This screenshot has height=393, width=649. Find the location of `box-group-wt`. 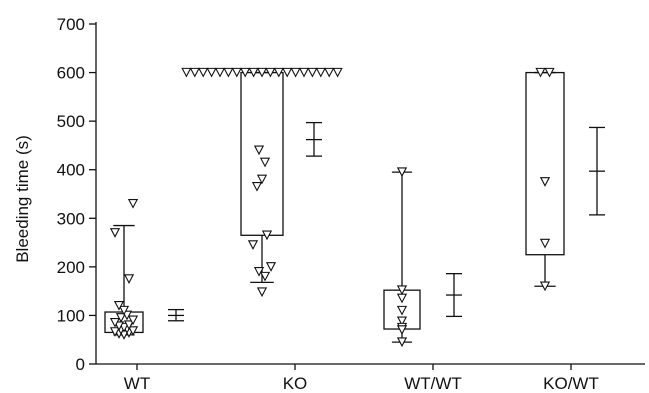

box-group-wt is located at coordinates (144, 269).